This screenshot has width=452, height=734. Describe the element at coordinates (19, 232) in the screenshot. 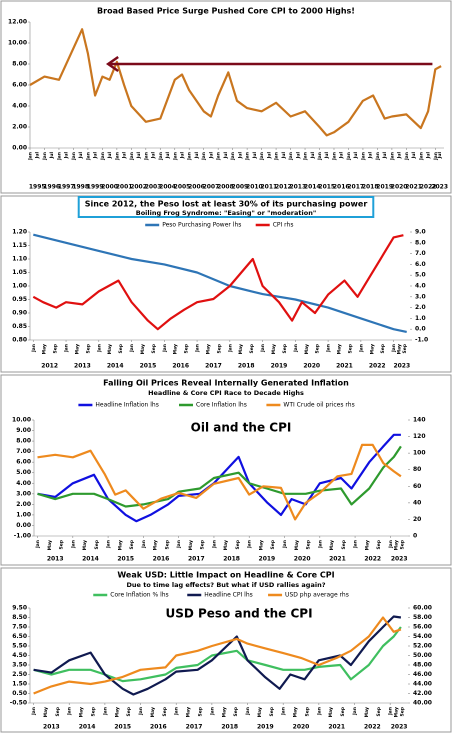

I see `y-tick-label: 1.20` at that location.